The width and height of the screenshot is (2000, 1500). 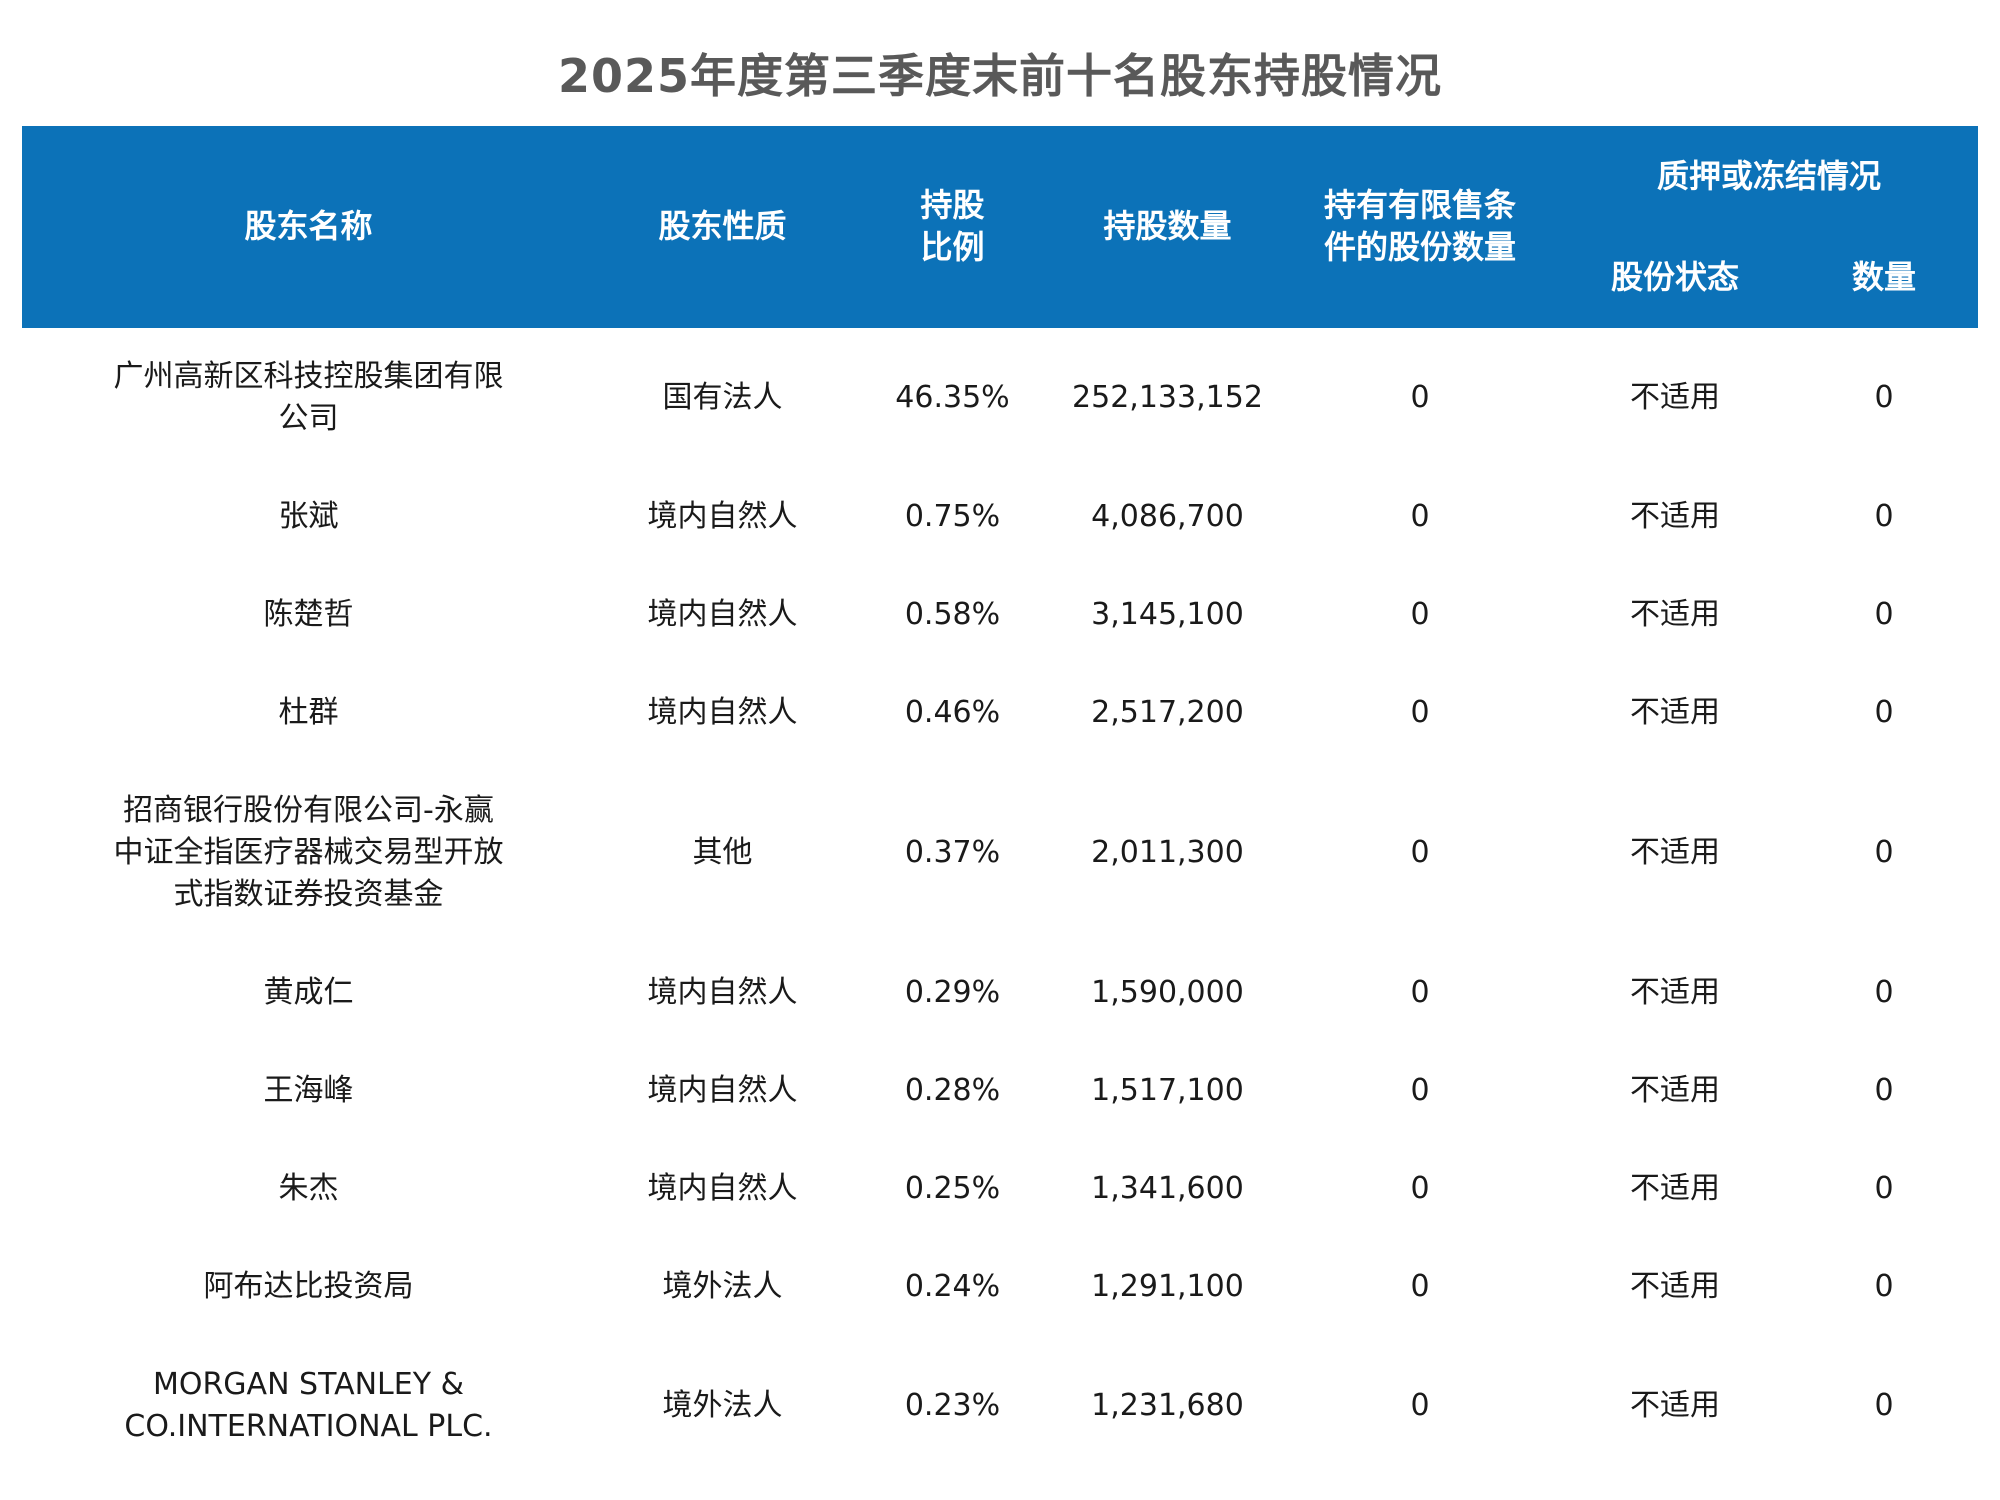 What do you see at coordinates (1167, 398) in the screenshot?
I see `cell-holding-shares: 252,133,152` at bounding box center [1167, 398].